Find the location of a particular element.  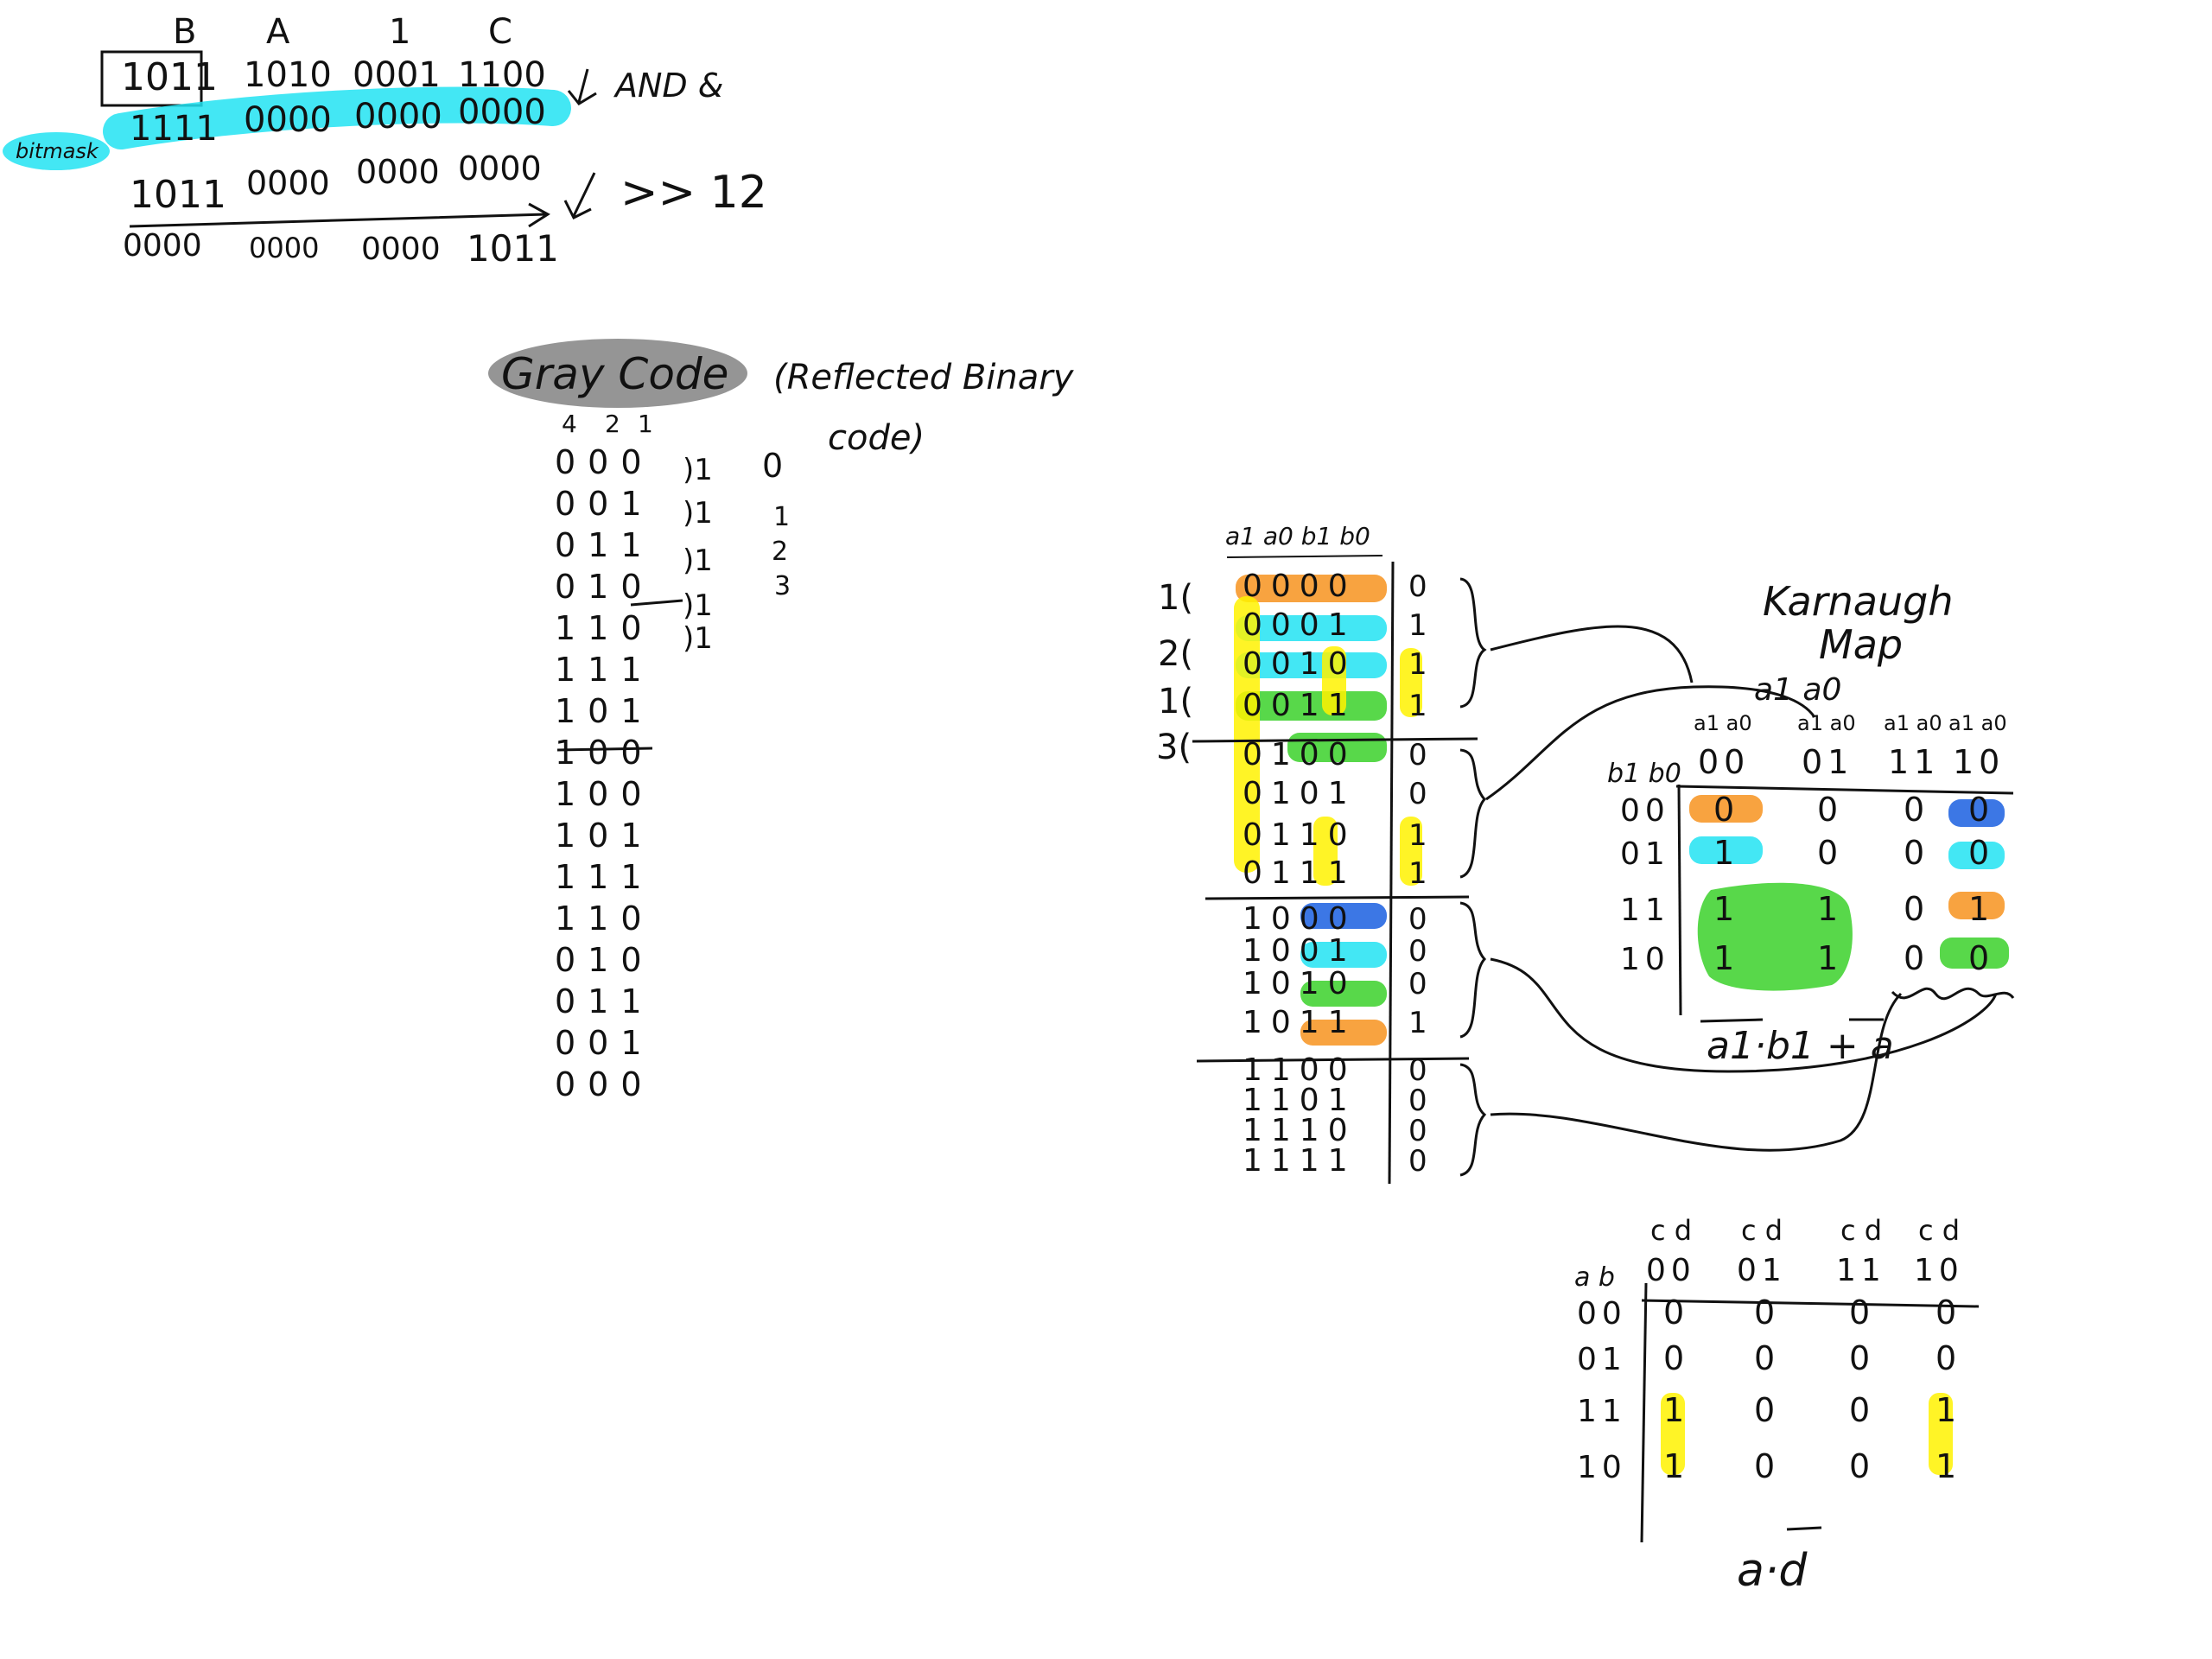

kmap2-col-label: 00 is located at coordinates (1671, 1270).